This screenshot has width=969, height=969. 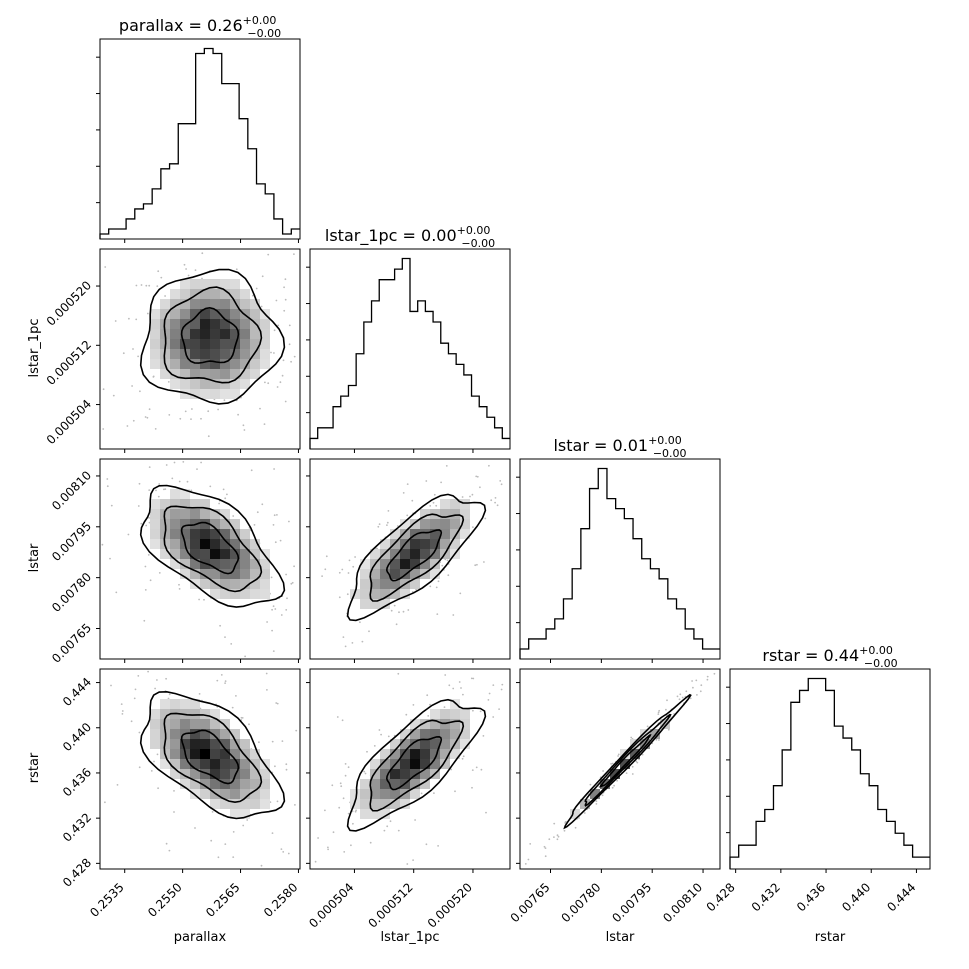 I want to click on panel-lstar_1pc-vs-rstar, so click(x=410, y=769).